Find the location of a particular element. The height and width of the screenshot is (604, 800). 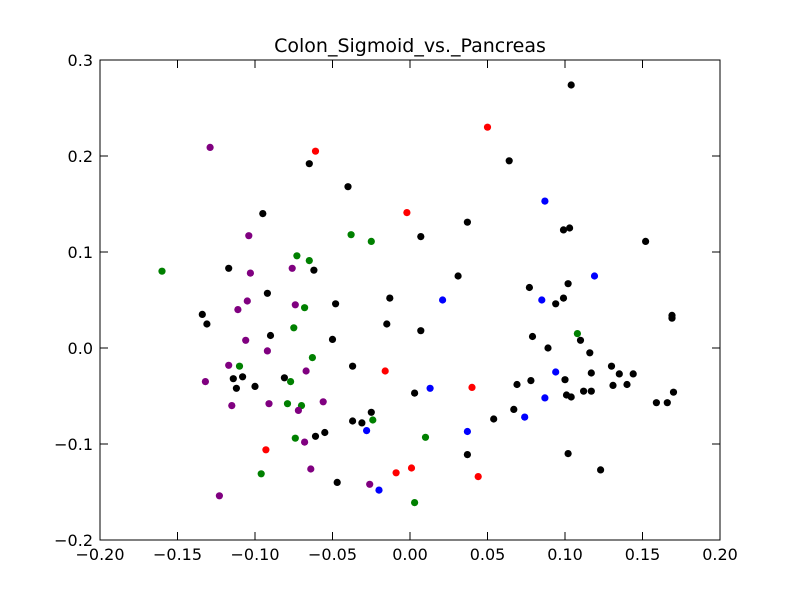

y-tick-label-3: 0.1 is located at coordinates (80, 252).